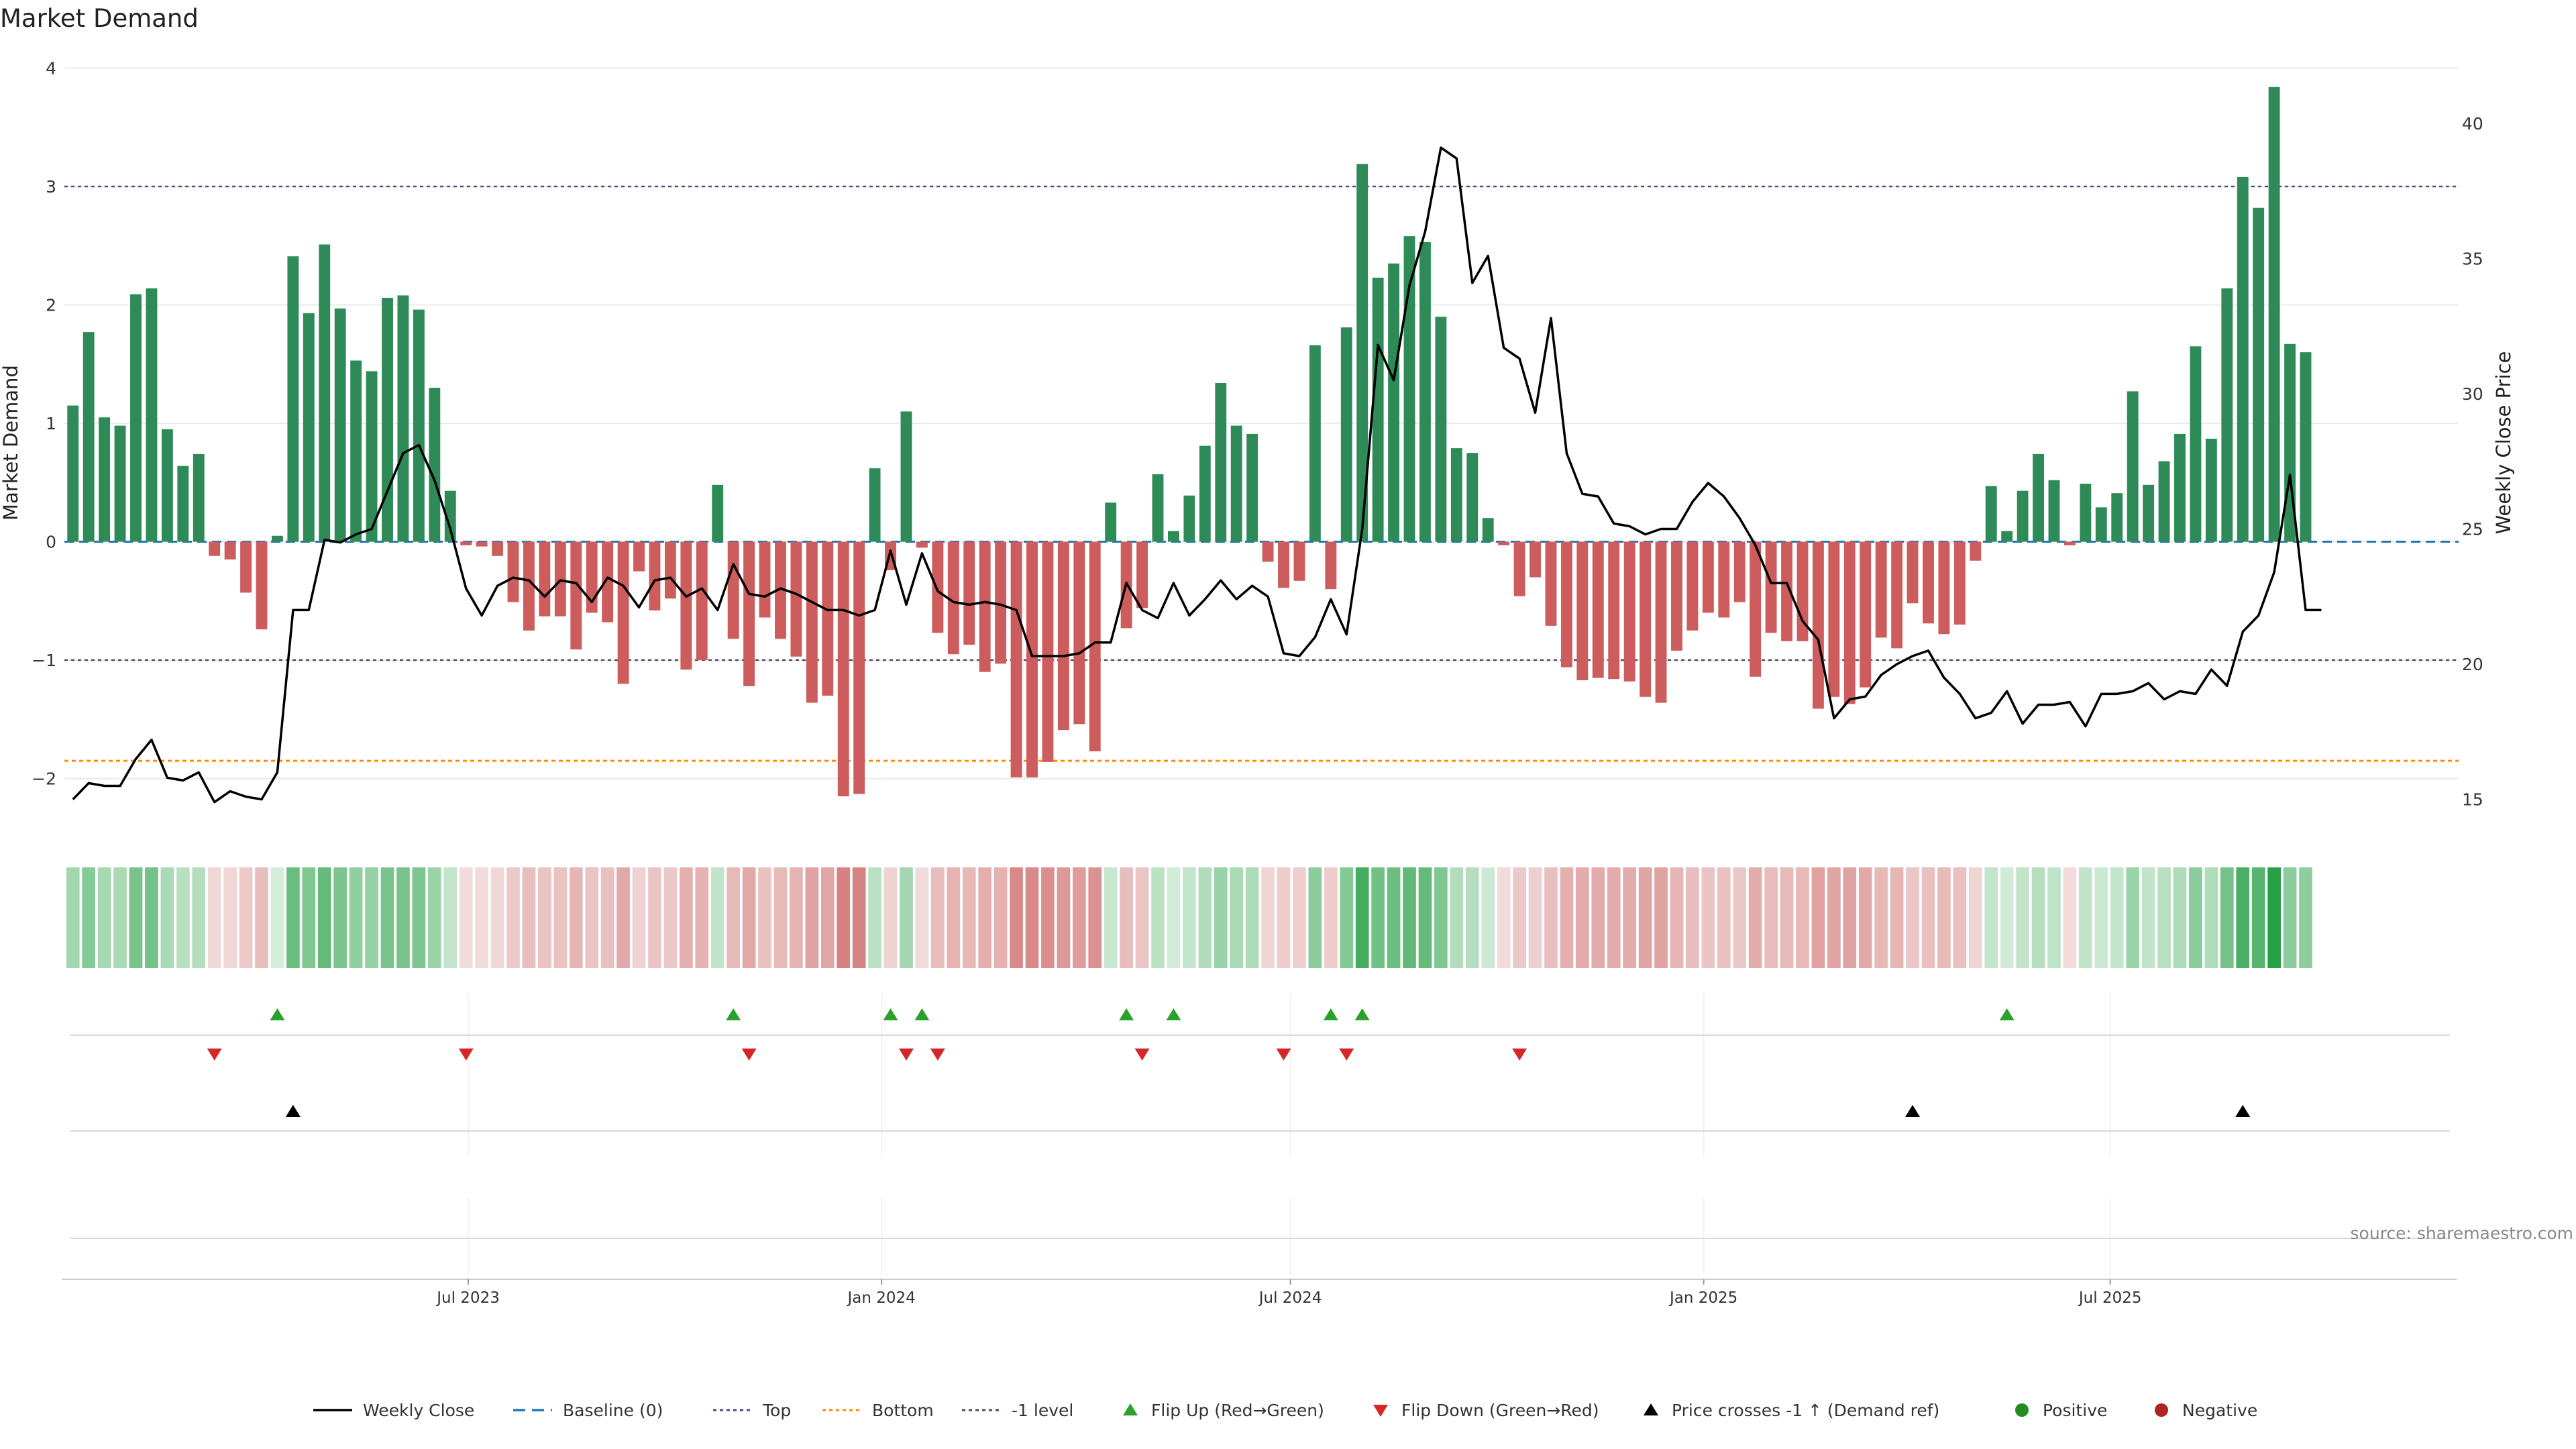 This screenshot has width=2576, height=1449. Describe the element at coordinates (44, 779) in the screenshot. I see `y-tick-label: −2` at that location.